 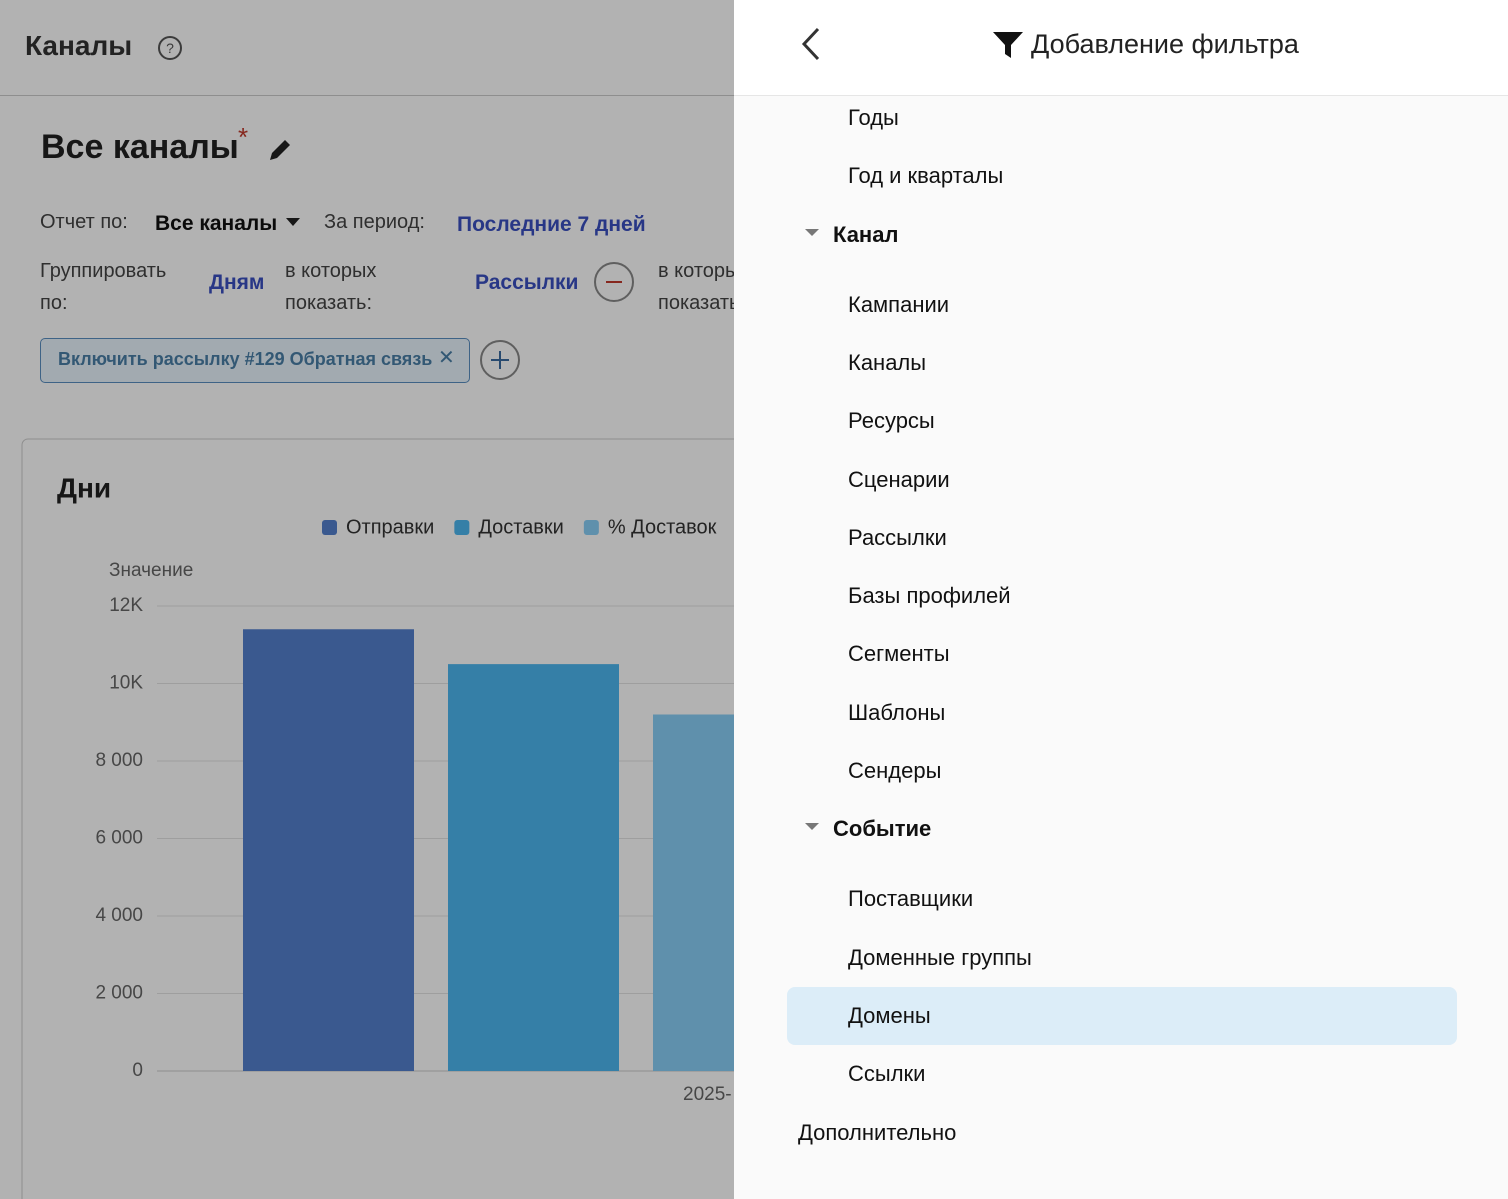 What do you see at coordinates (704, 287) in the screenshot?
I see `show-label-2: в которых показать:` at bounding box center [704, 287].